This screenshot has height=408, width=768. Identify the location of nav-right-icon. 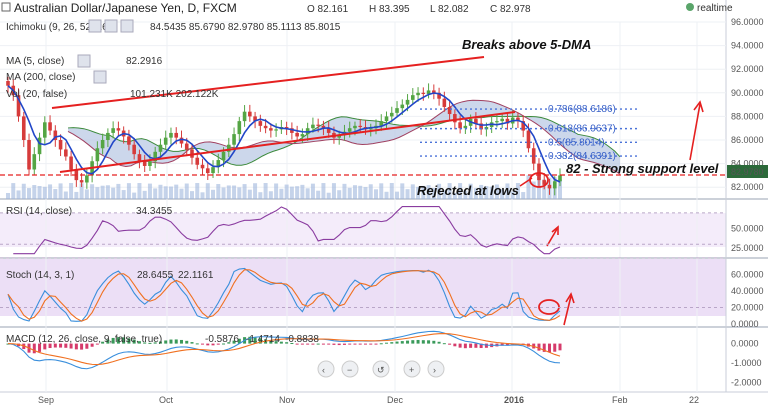
(436, 369).